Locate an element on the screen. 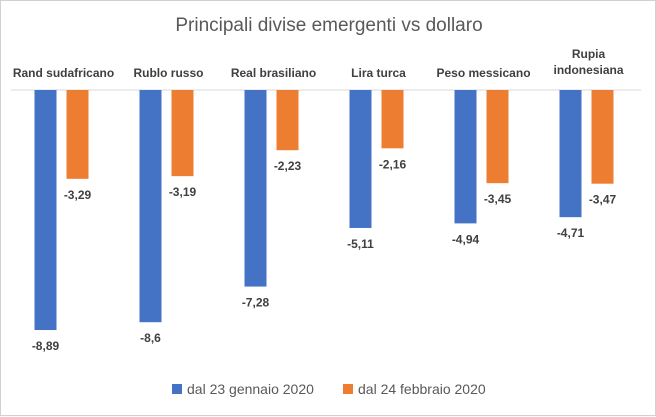 This screenshot has height=417, width=656. data-label: -3,45 is located at coordinates (498, 199).